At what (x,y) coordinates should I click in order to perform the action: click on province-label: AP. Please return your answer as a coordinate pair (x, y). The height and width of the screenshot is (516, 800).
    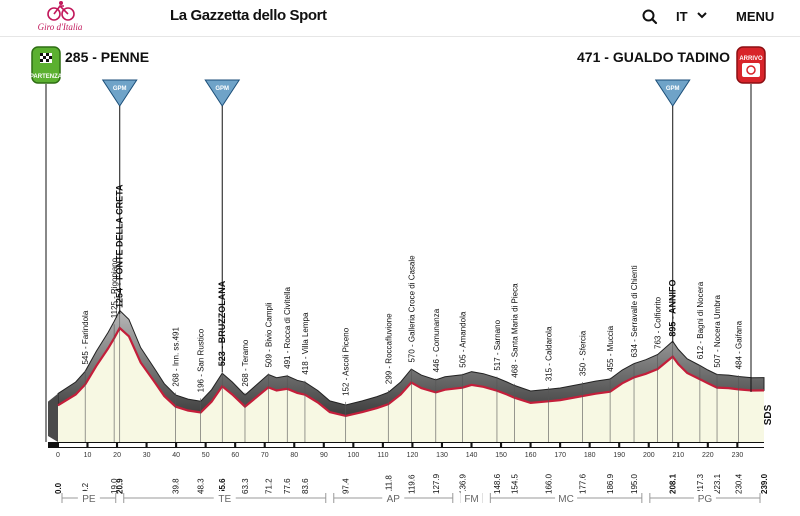
    Looking at the image, I should click on (394, 499).